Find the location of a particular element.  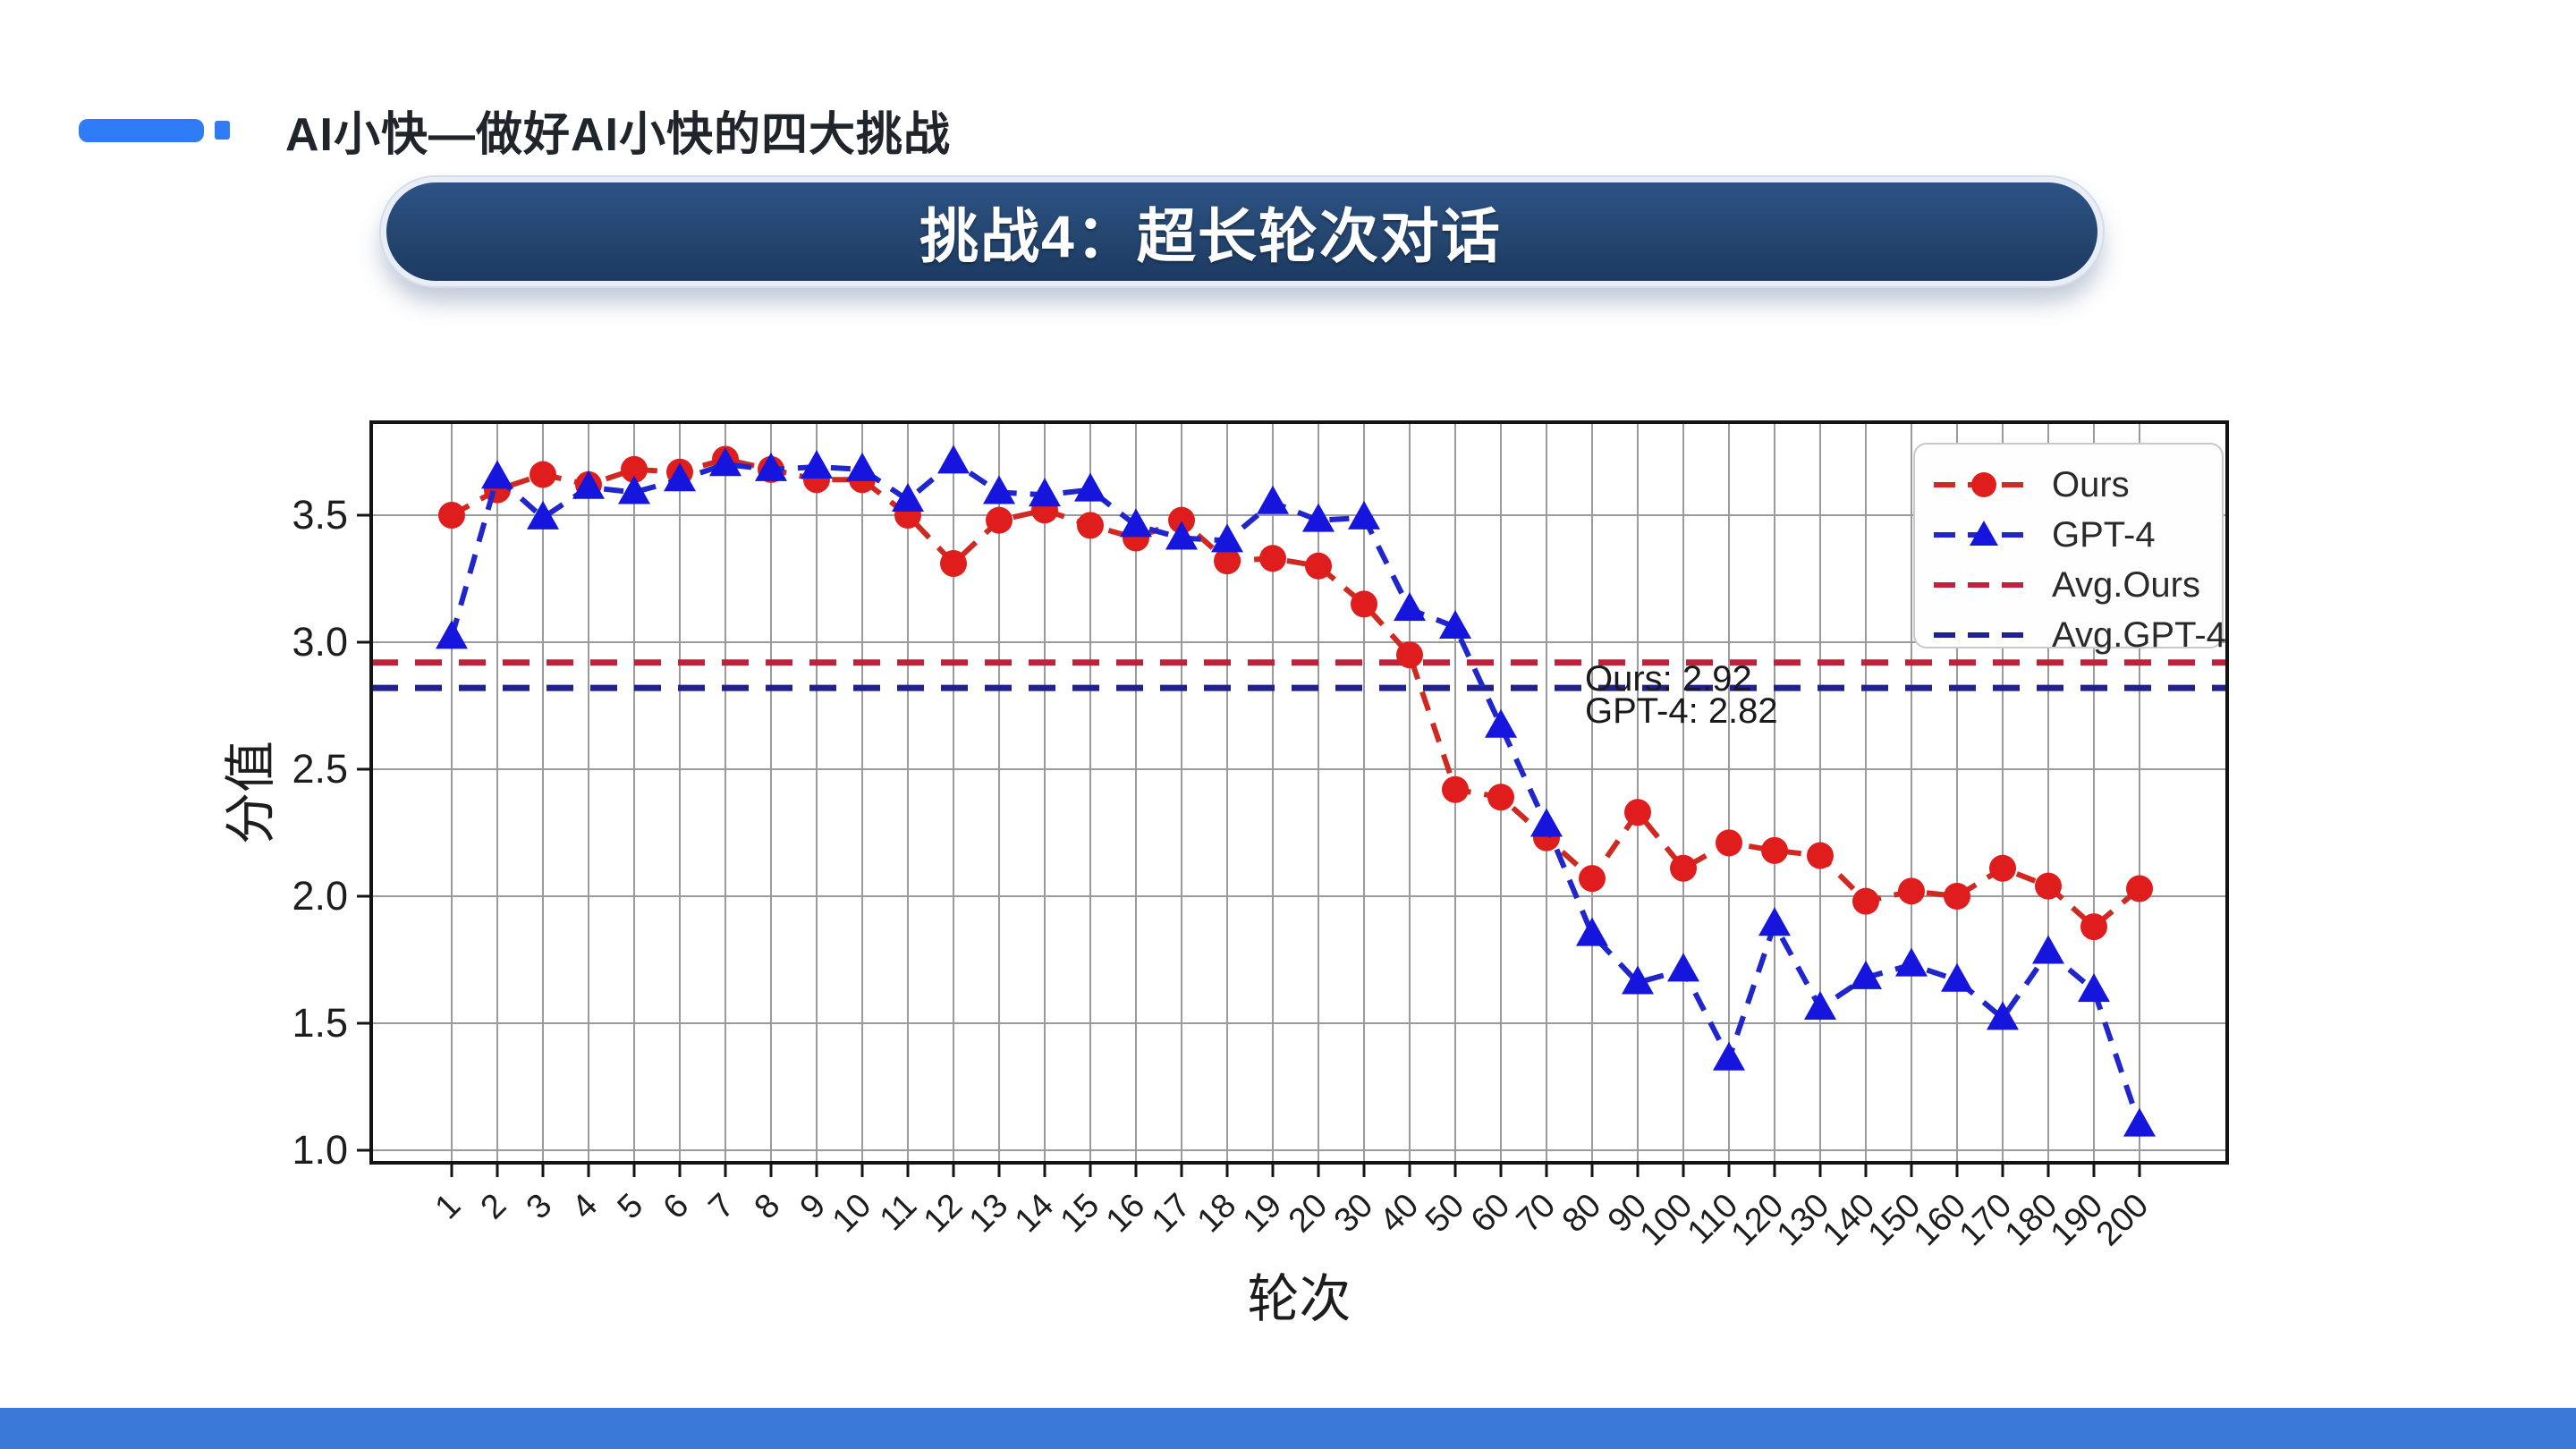

svg-text: 5 is located at coordinates (631, 1207).